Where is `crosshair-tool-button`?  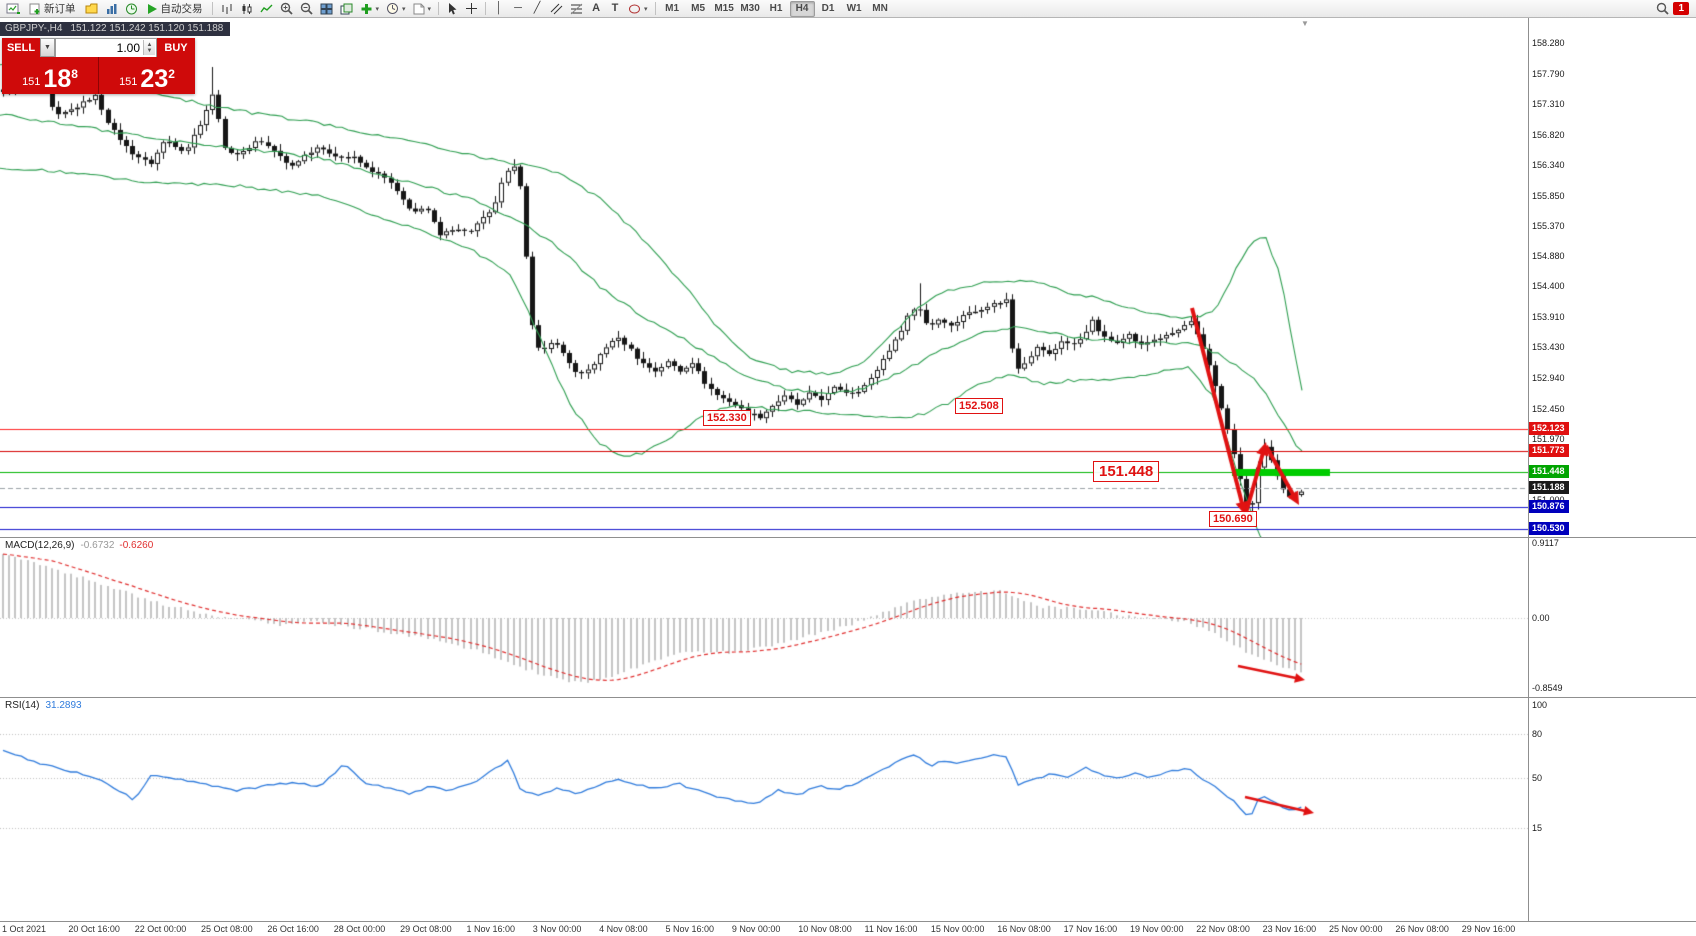
crosshair-tool-button is located at coordinates (471, 9).